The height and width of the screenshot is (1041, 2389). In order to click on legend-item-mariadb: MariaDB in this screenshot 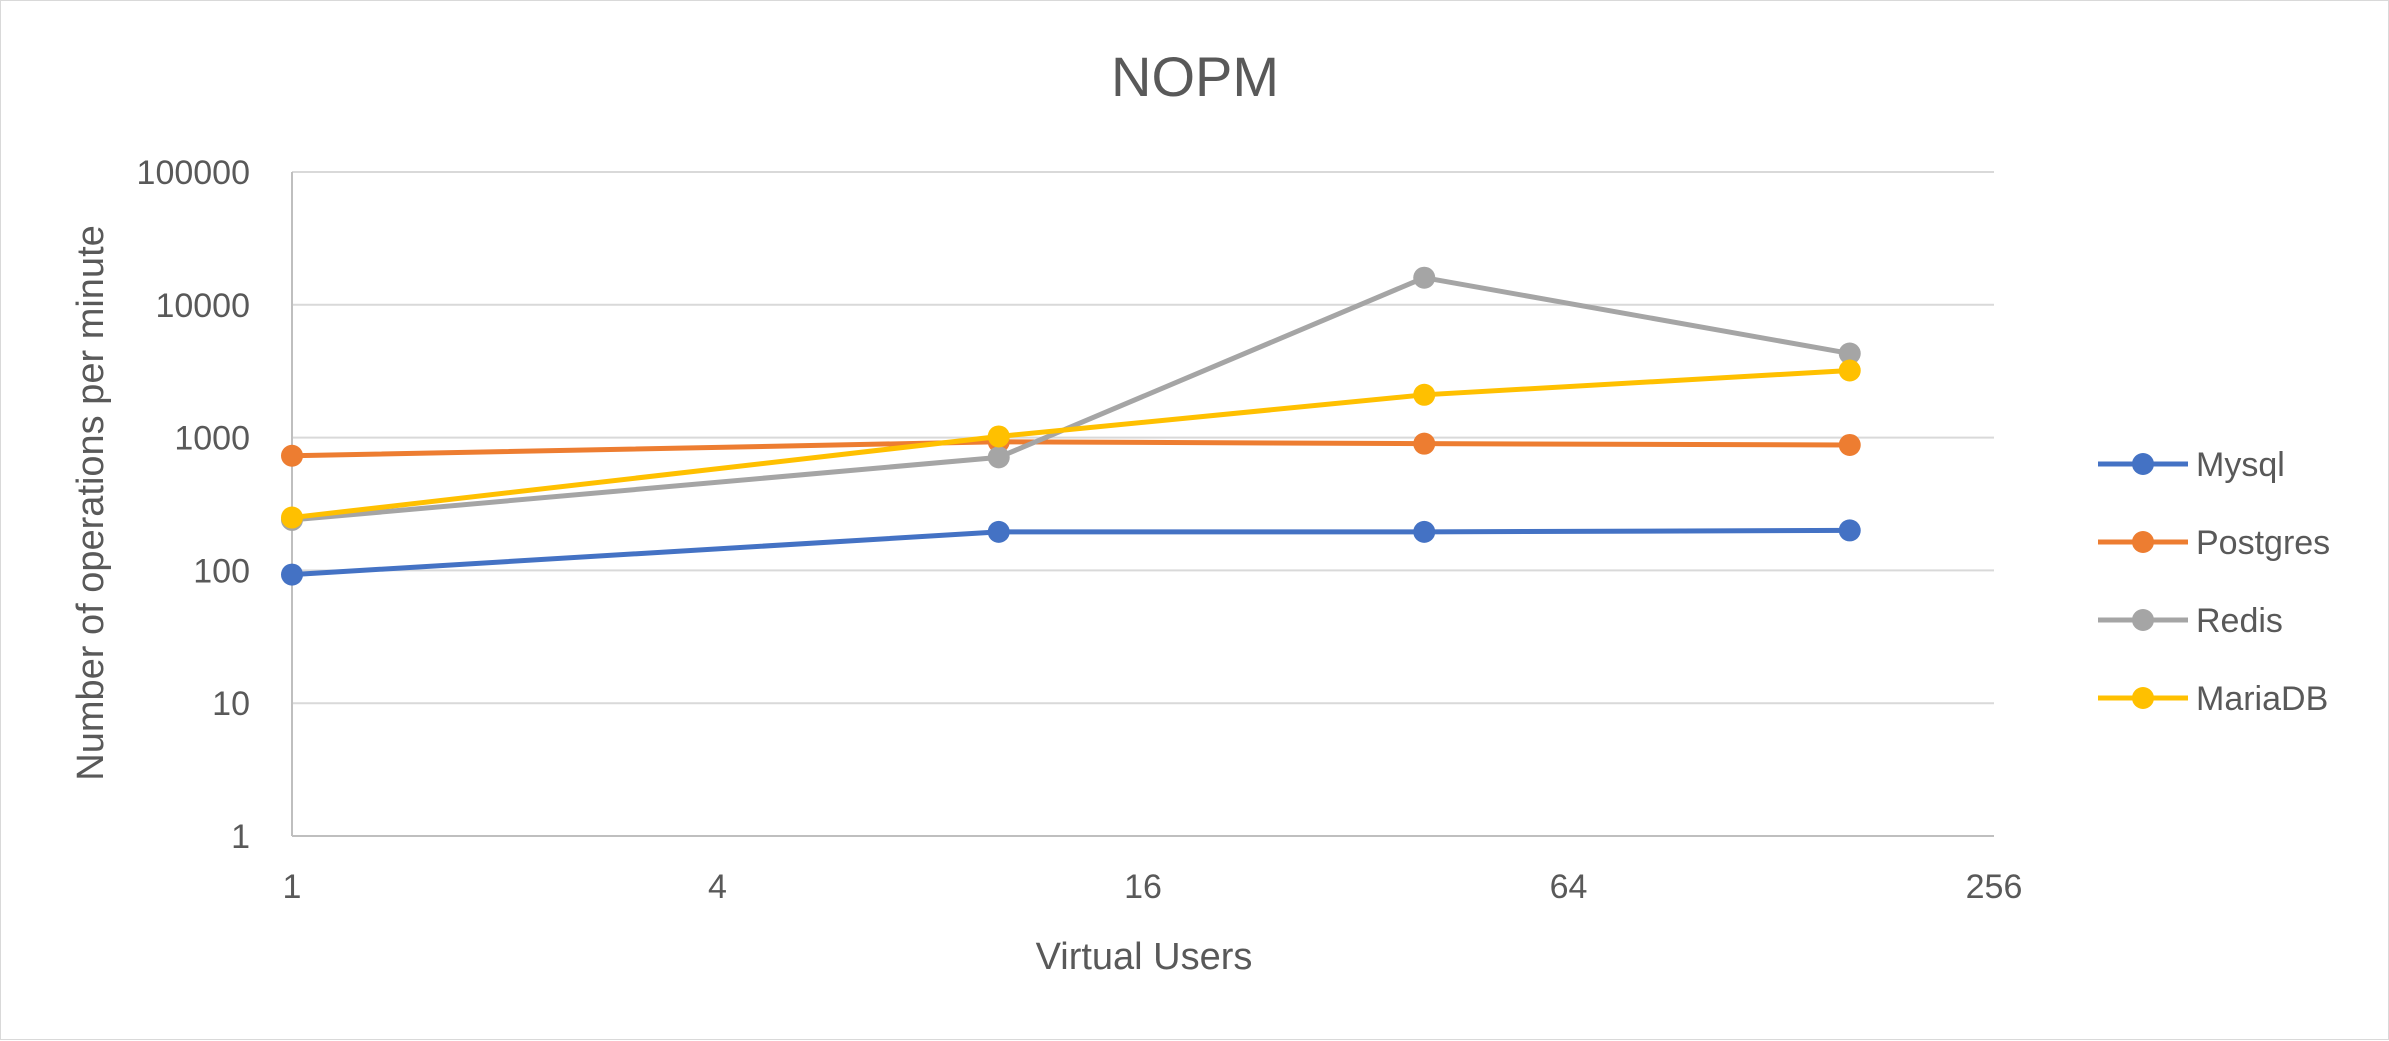, I will do `click(2213, 699)`.